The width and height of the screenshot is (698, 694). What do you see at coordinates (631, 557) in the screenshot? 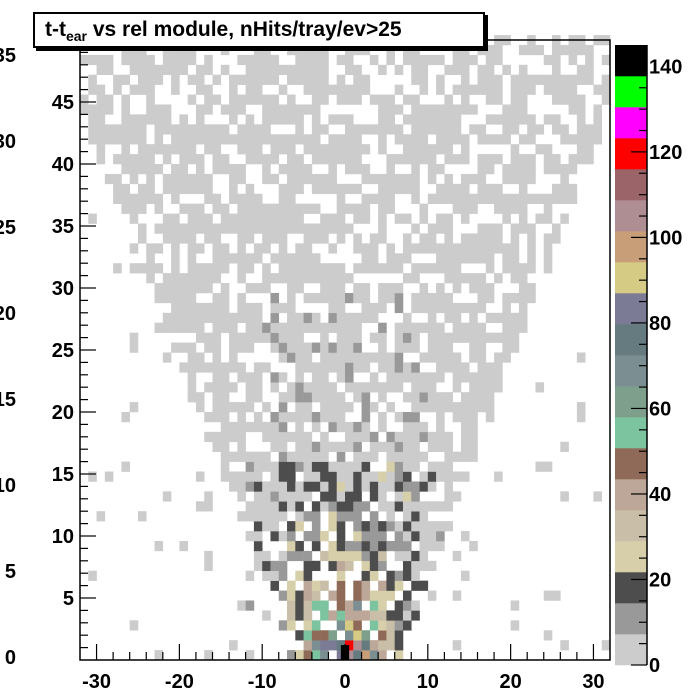
I see `color-scale-bin` at bounding box center [631, 557].